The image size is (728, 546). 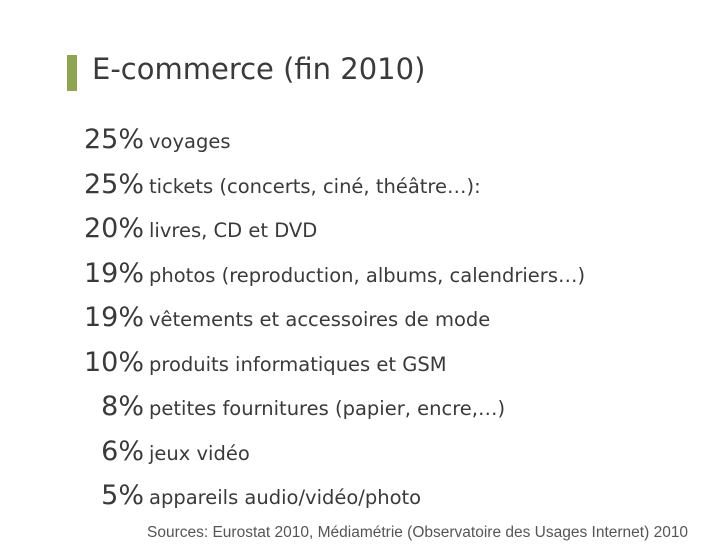 I want to click on item-percent: 5%, so click(x=122, y=495).